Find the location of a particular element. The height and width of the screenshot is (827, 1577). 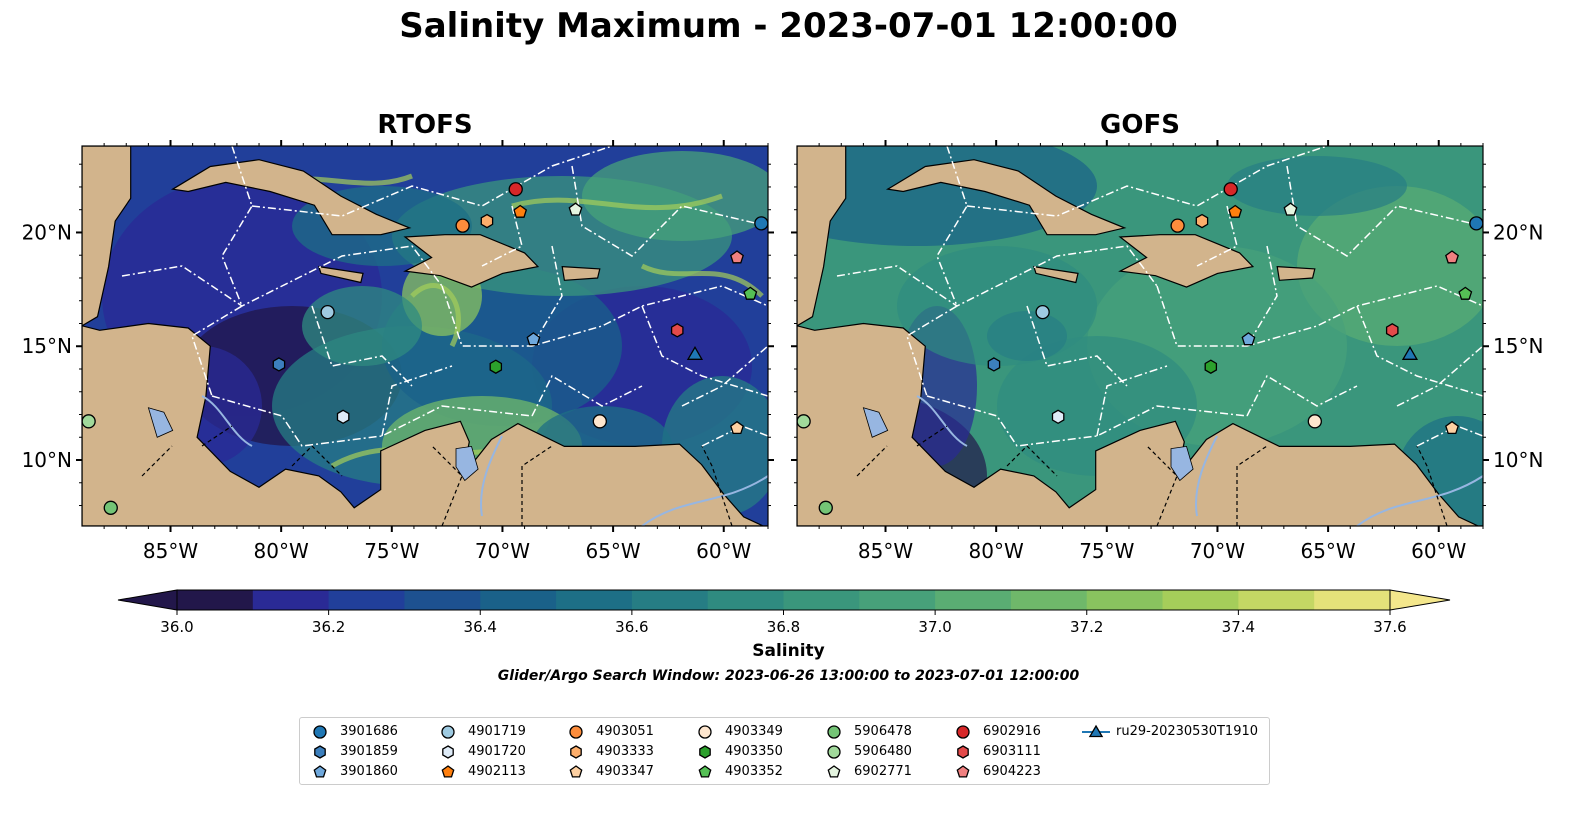

colorbar-tick-label: 37.2 is located at coordinates (1086, 627).